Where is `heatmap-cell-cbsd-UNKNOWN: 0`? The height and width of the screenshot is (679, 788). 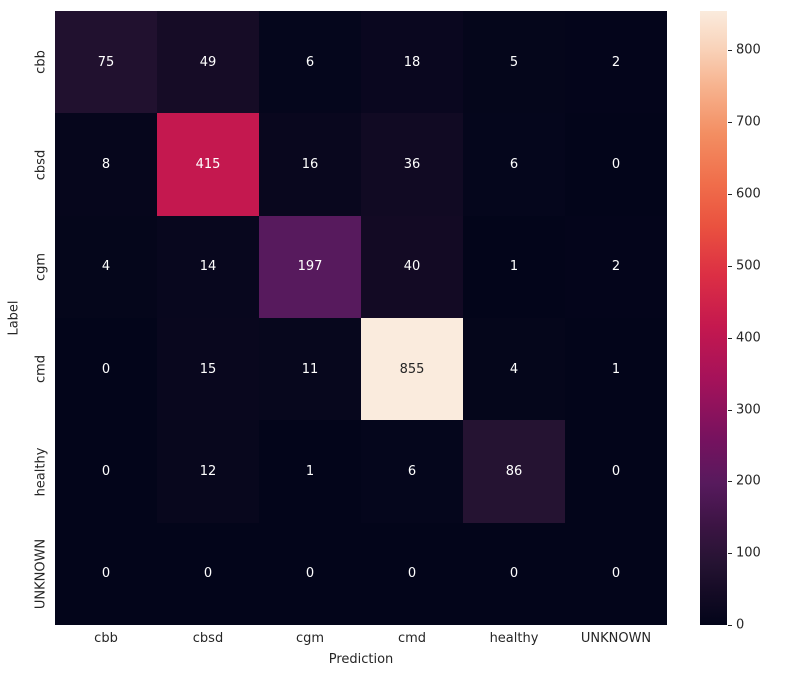 heatmap-cell-cbsd-UNKNOWN: 0 is located at coordinates (616, 164).